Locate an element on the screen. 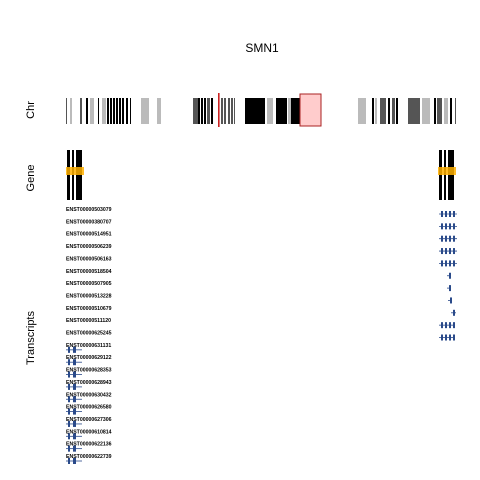  transcript-label: ENST00000507905 is located at coordinates (89, 284).